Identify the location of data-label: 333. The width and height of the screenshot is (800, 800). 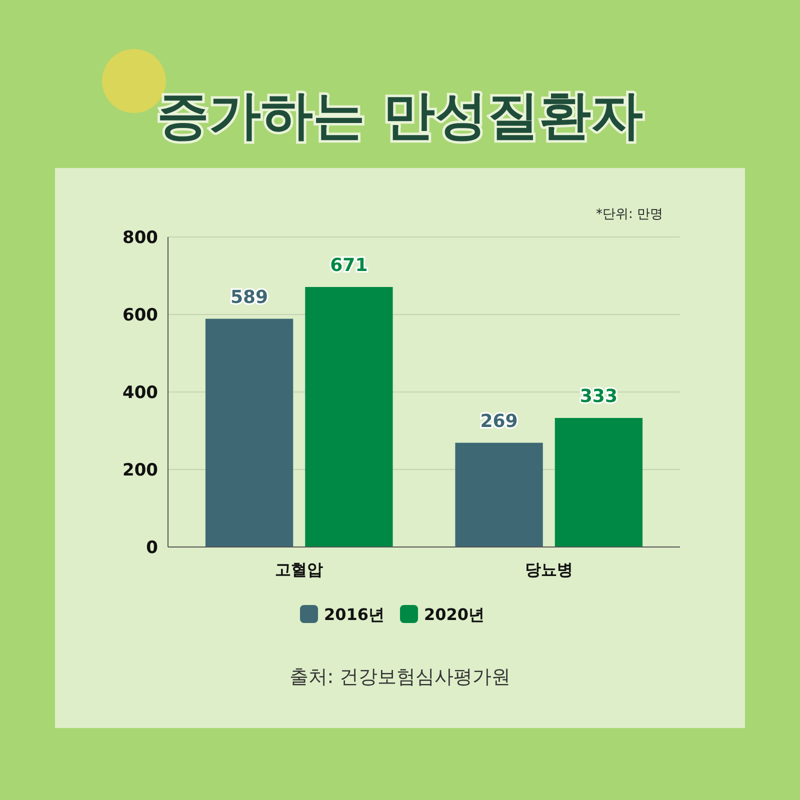
(599, 396).